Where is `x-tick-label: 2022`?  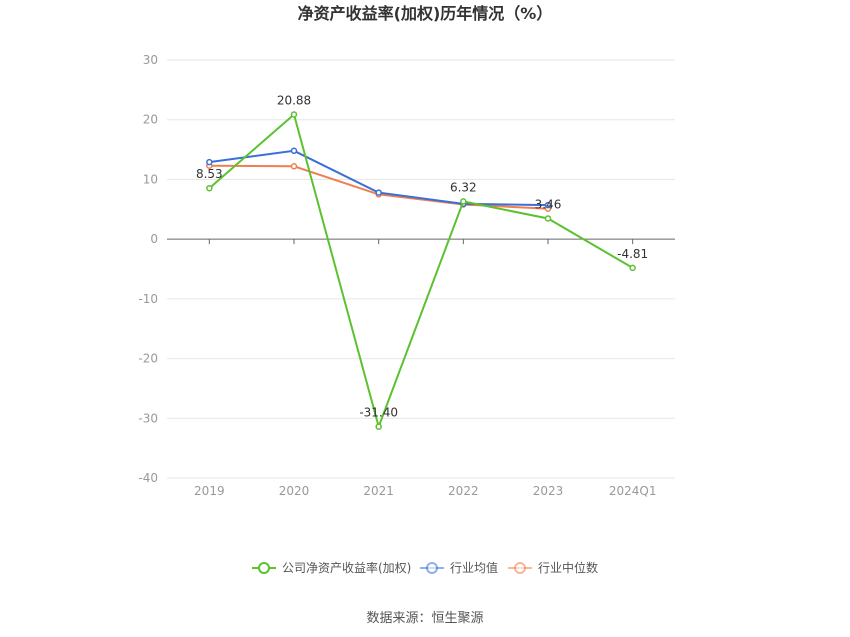 x-tick-label: 2022 is located at coordinates (463, 491).